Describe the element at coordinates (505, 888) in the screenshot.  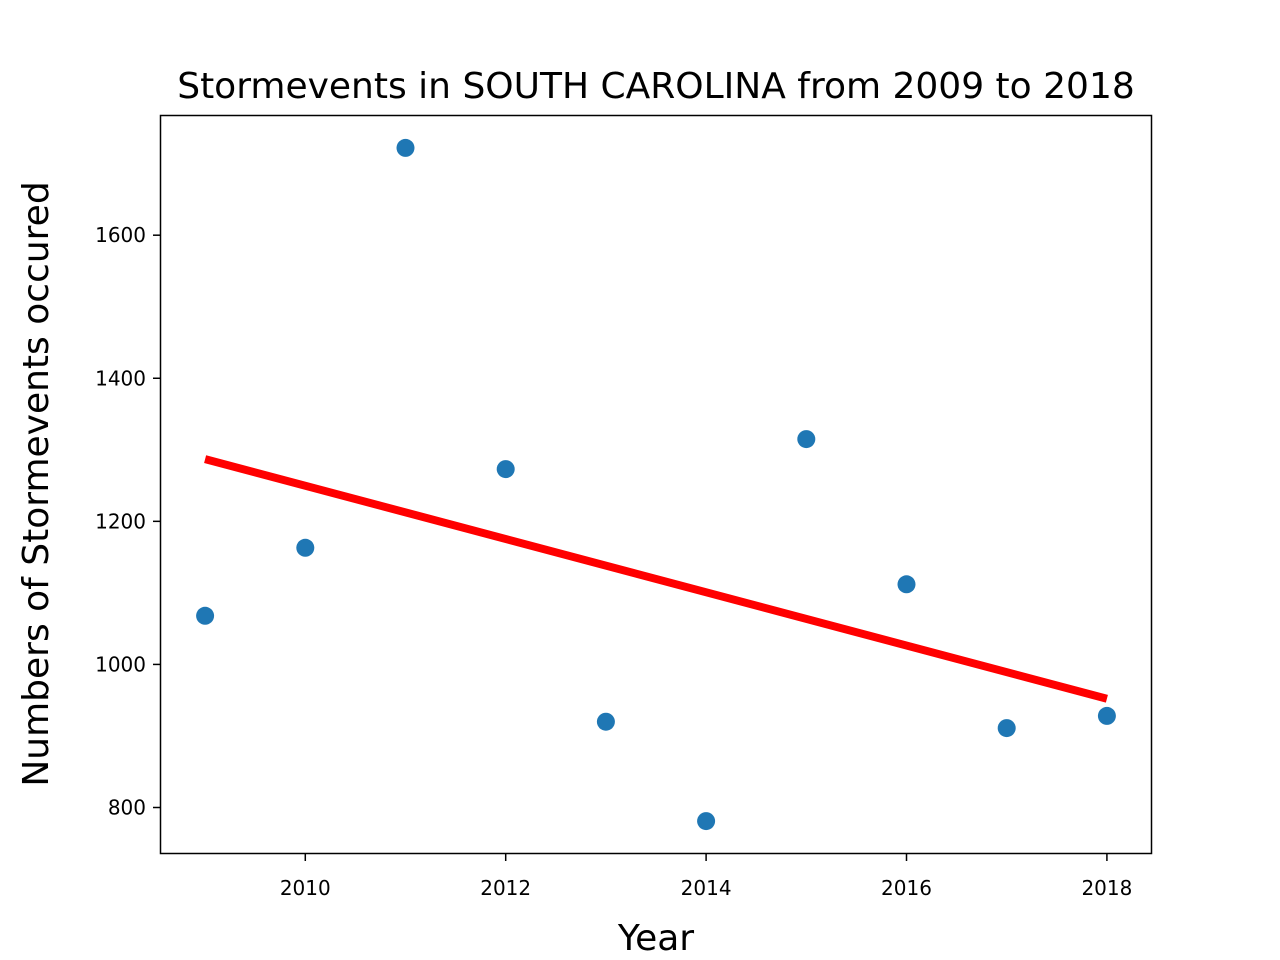
I see `x-tick-label: 2012` at that location.